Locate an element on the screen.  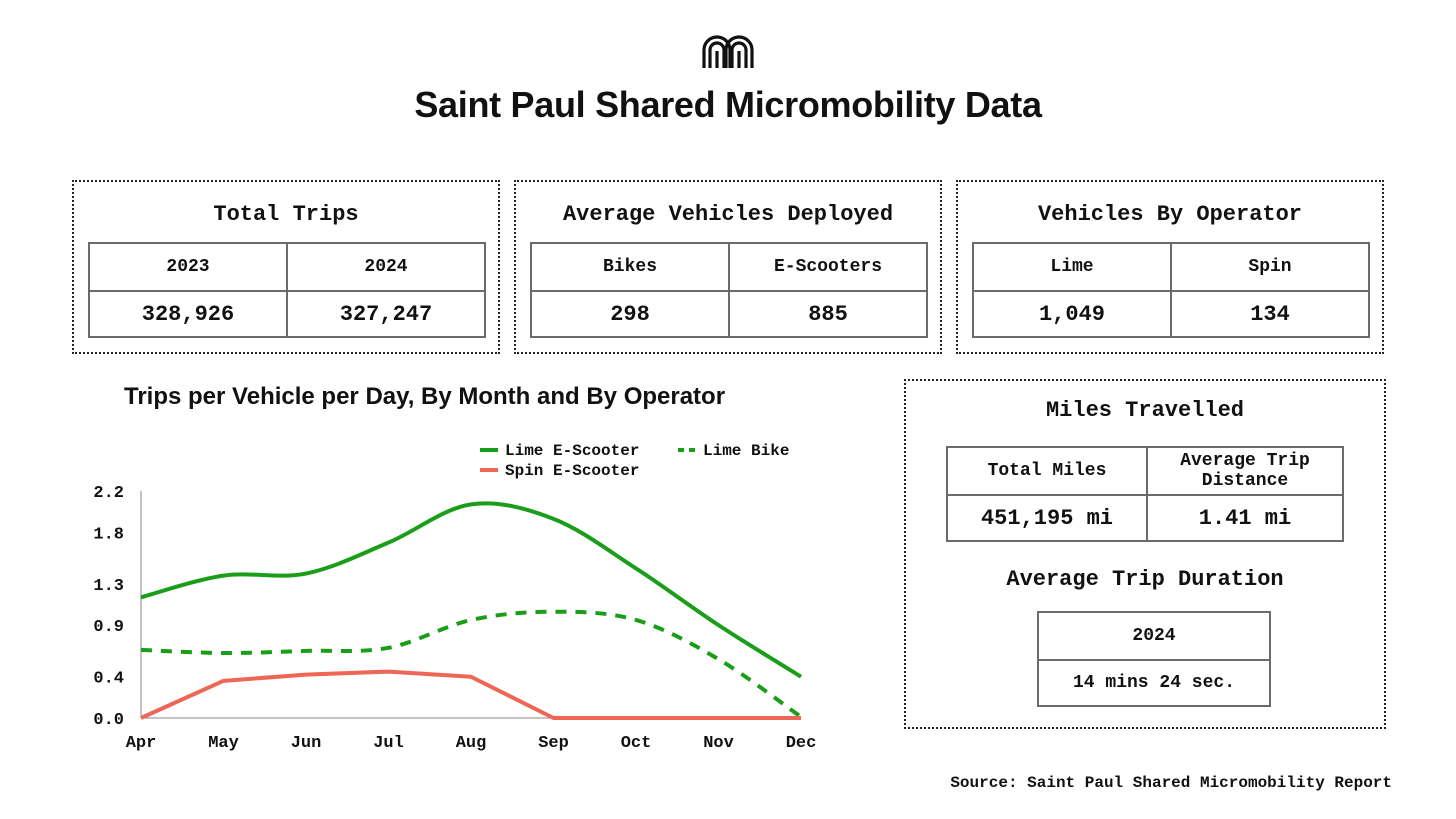
x-tick-label: Oct is located at coordinates (636, 743).